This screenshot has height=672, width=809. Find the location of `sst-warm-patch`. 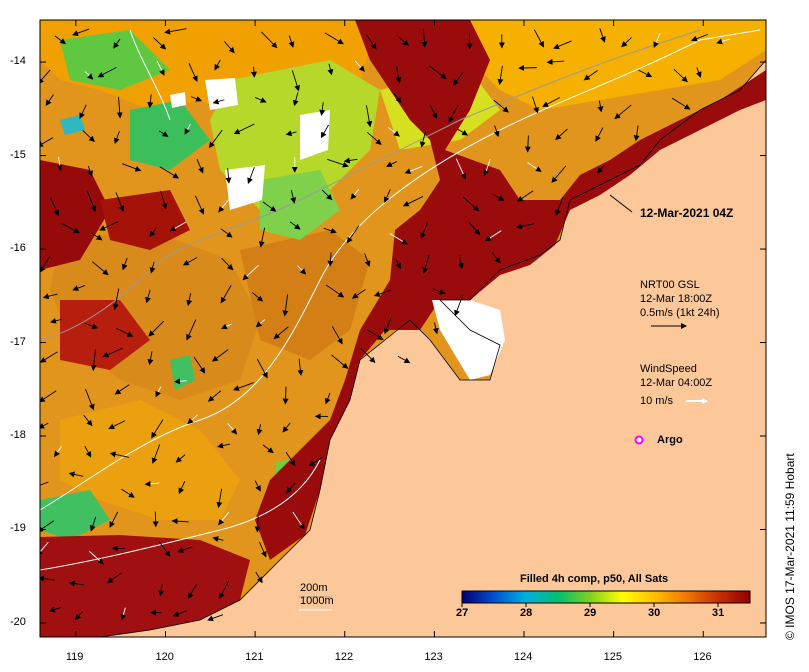

sst-warm-patch is located at coordinates (618, 65).